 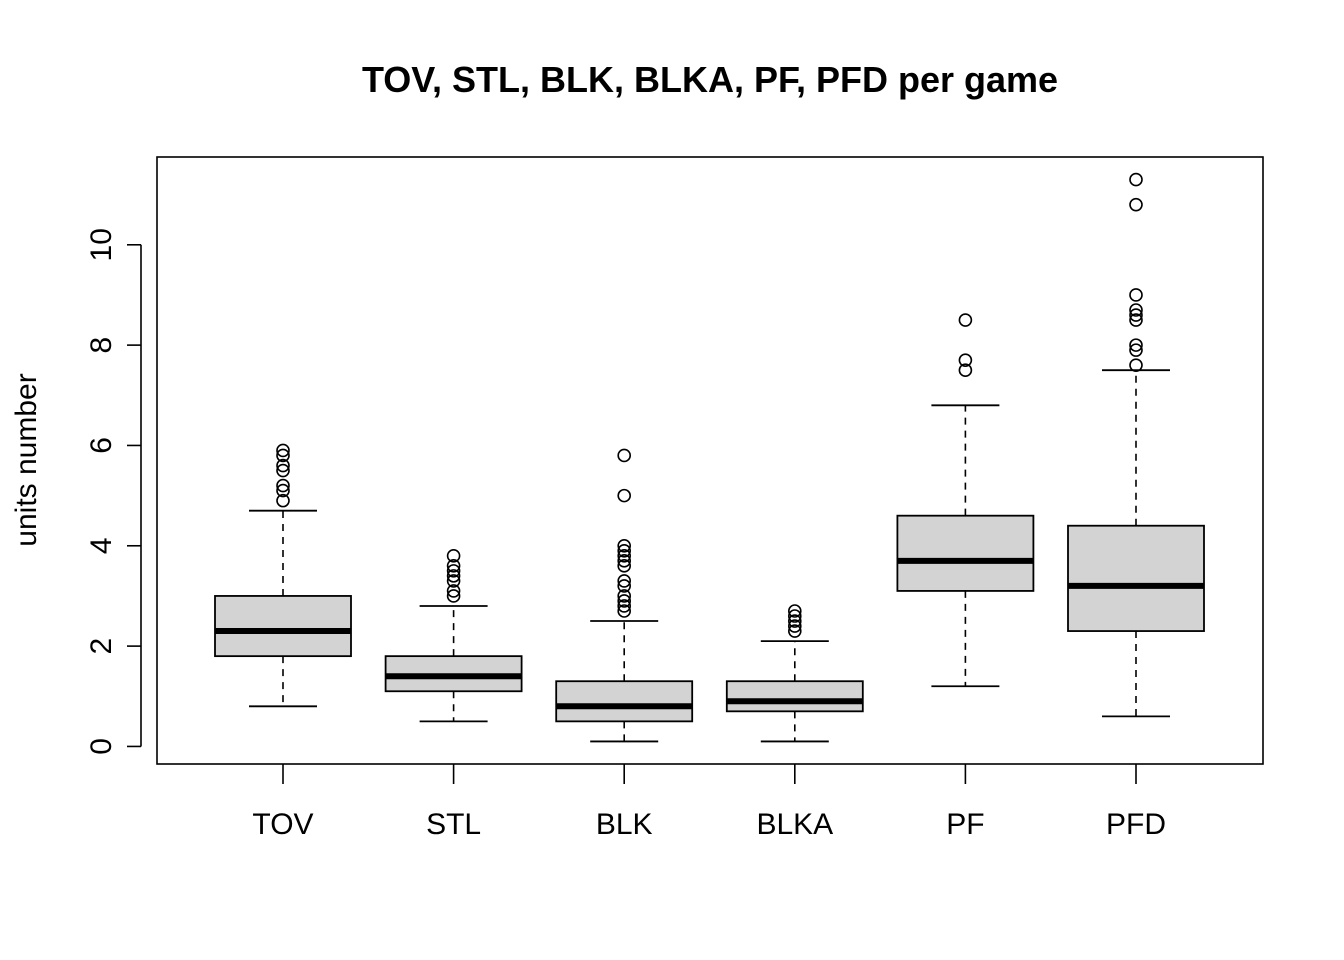 I want to click on y-tick-label: 8, so click(x=101, y=345).